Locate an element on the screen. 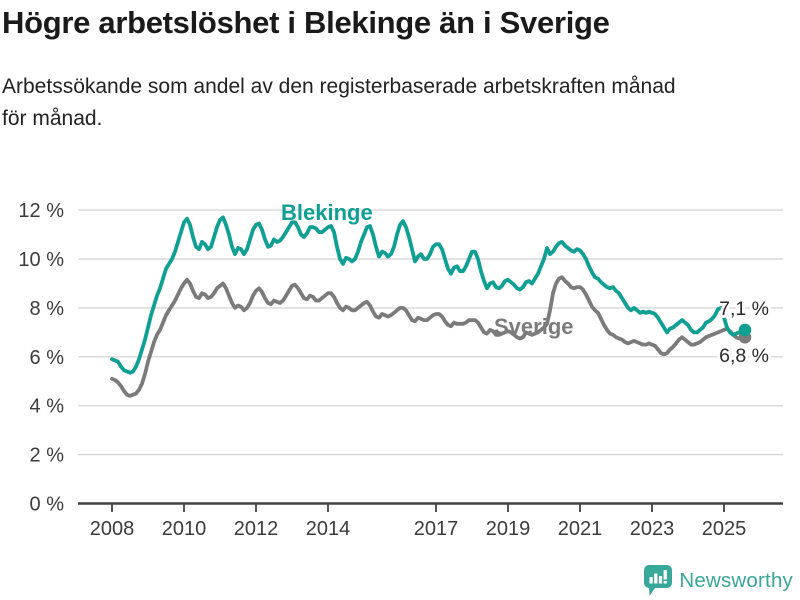  newsworthy-logo: Newsworthy is located at coordinates (718, 580).